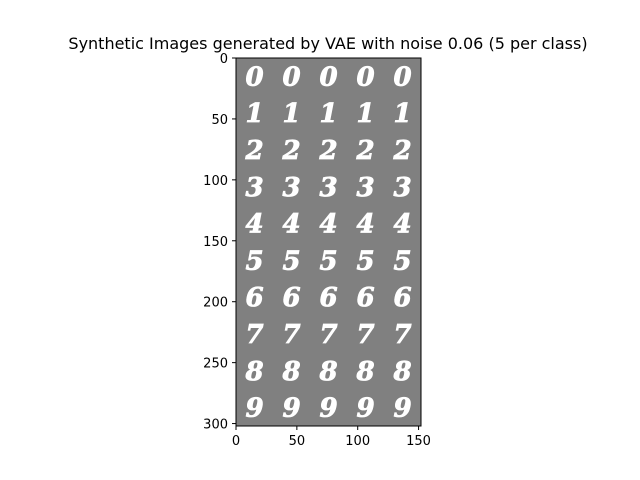  I want to click on digit-3-sample-2: 3, so click(291, 188).